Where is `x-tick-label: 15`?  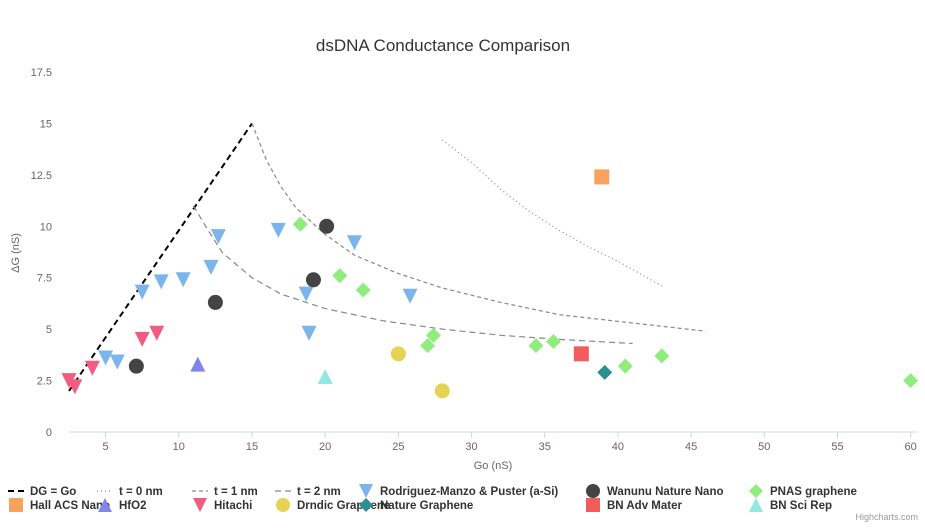
x-tick-label: 15 is located at coordinates (252, 447).